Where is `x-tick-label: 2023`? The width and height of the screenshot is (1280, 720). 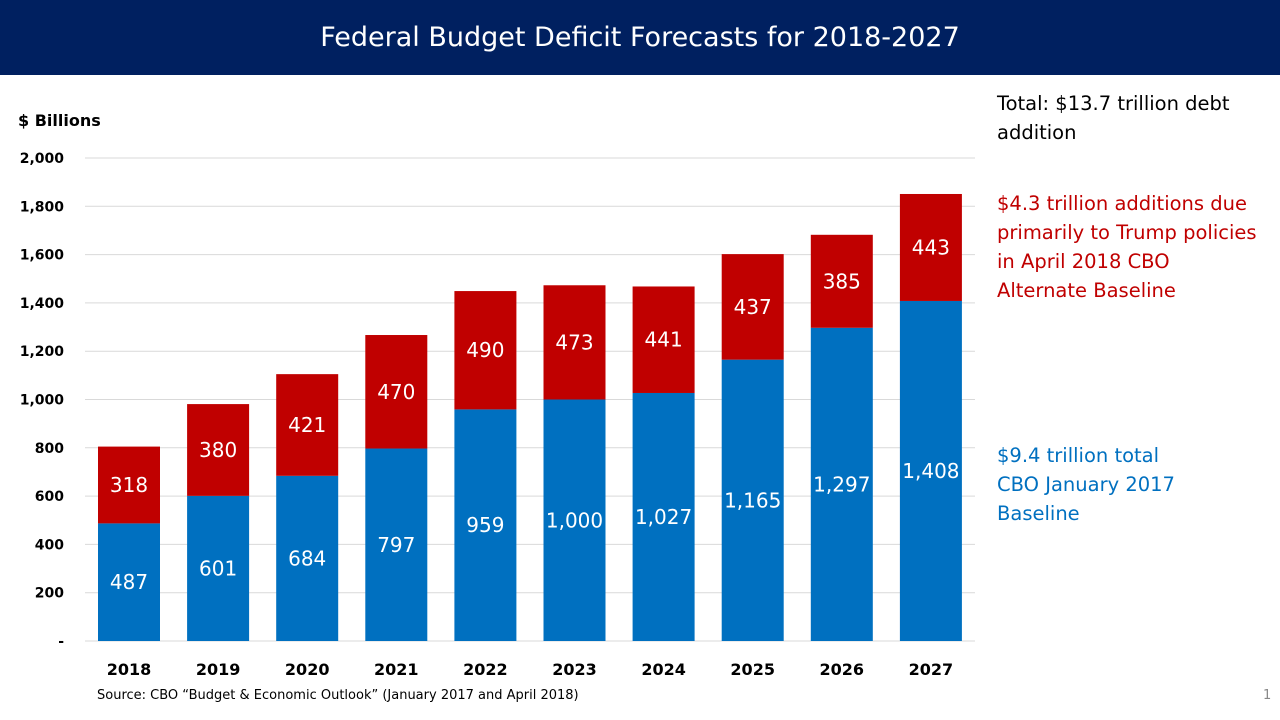
x-tick-label: 2023 is located at coordinates (574, 669).